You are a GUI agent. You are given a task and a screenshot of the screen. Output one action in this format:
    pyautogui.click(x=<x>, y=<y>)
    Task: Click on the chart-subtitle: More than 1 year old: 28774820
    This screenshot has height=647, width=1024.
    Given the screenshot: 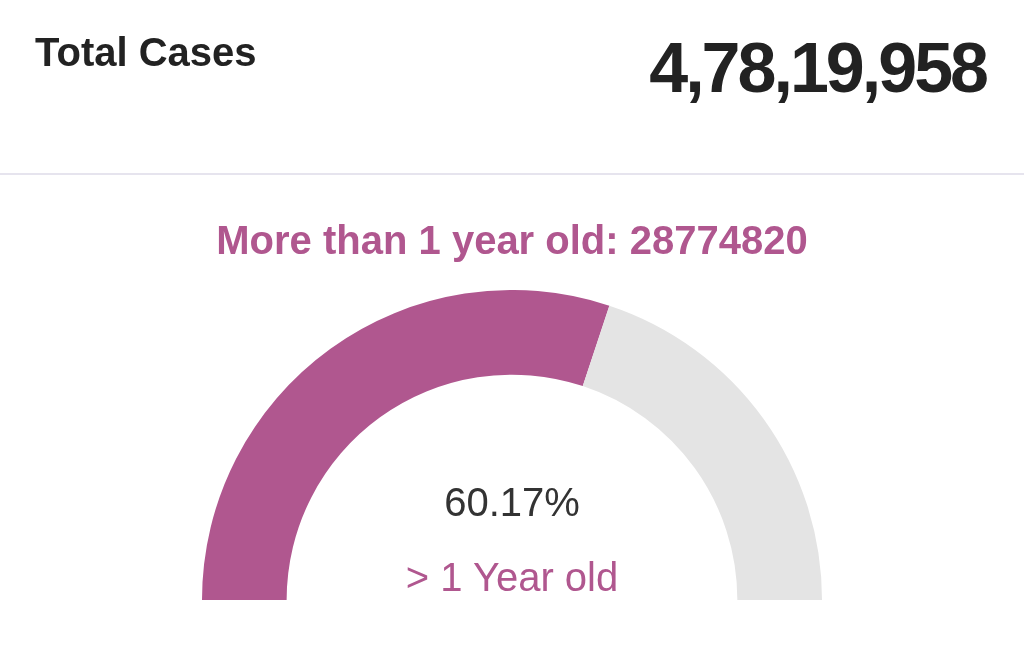 What is the action you would take?
    pyautogui.click(x=512, y=240)
    